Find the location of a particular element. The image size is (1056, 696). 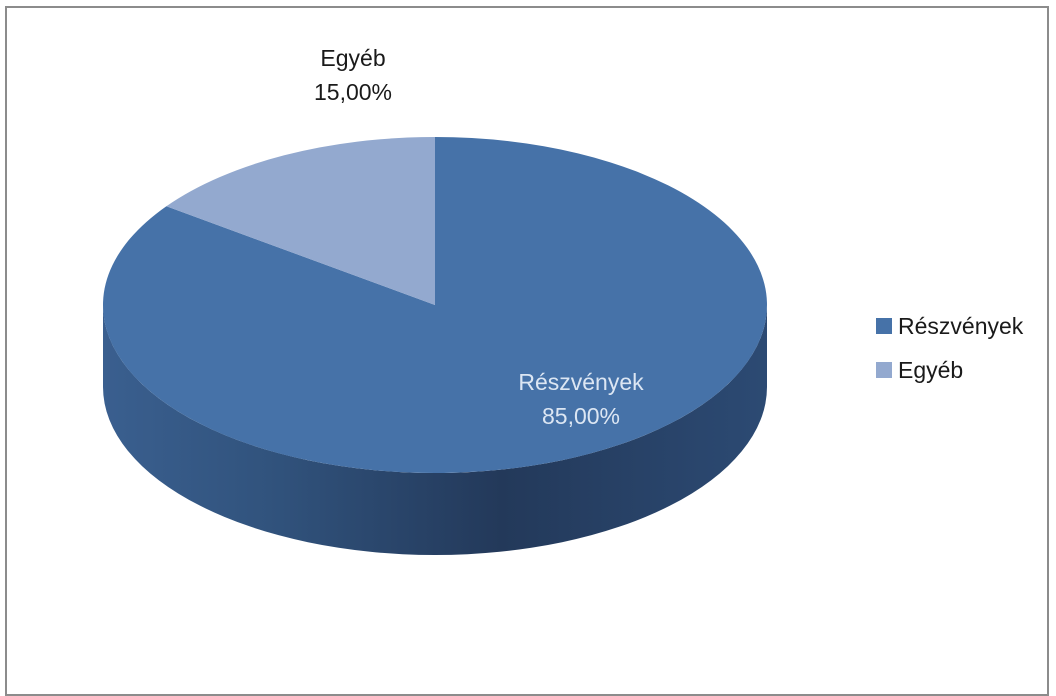

legend-label-reszvenyek: Részvények is located at coordinates (961, 325).